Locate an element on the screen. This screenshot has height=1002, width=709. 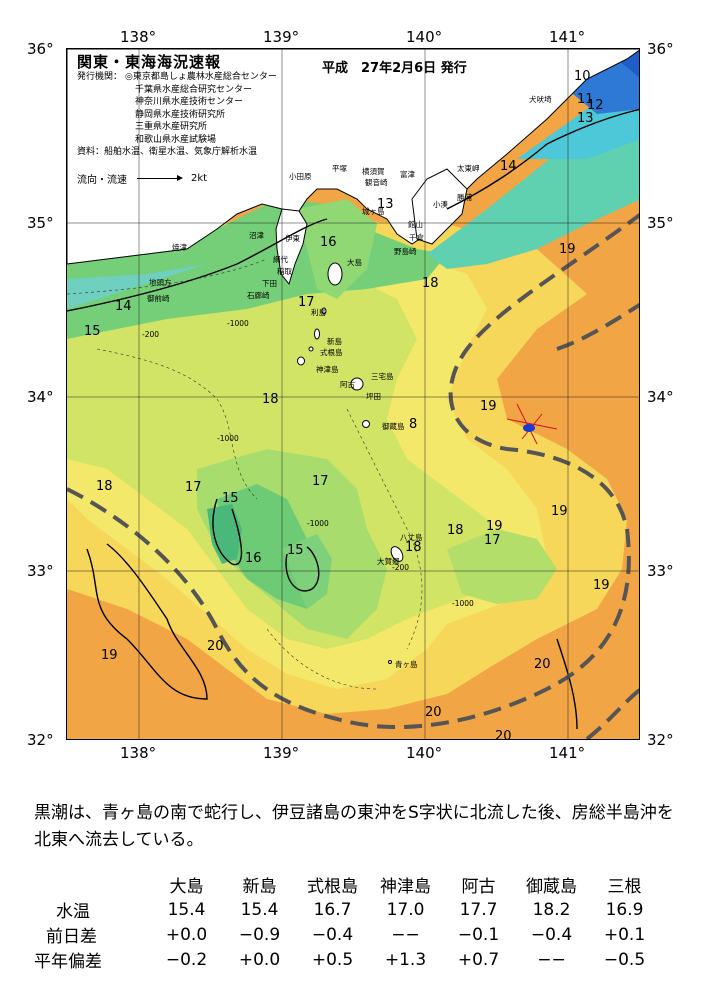
data-sources: 船舶水温、衛星水温、気象庁解析水温 is located at coordinates (181, 152).